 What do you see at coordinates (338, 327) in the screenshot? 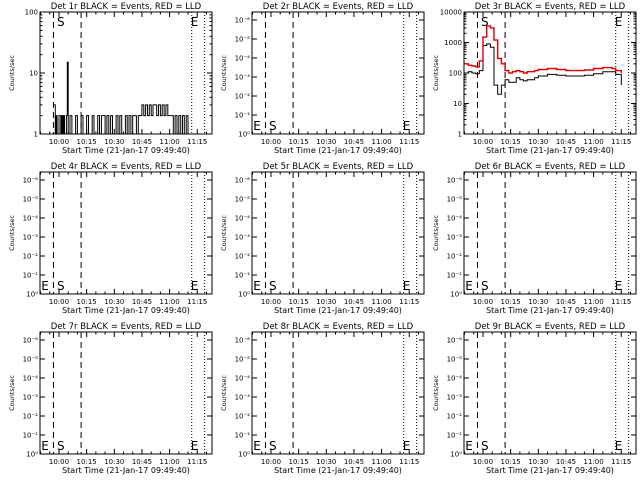
I see `panel-title: Det 8r BLACK = Events, RED = LLD` at bounding box center [338, 327].